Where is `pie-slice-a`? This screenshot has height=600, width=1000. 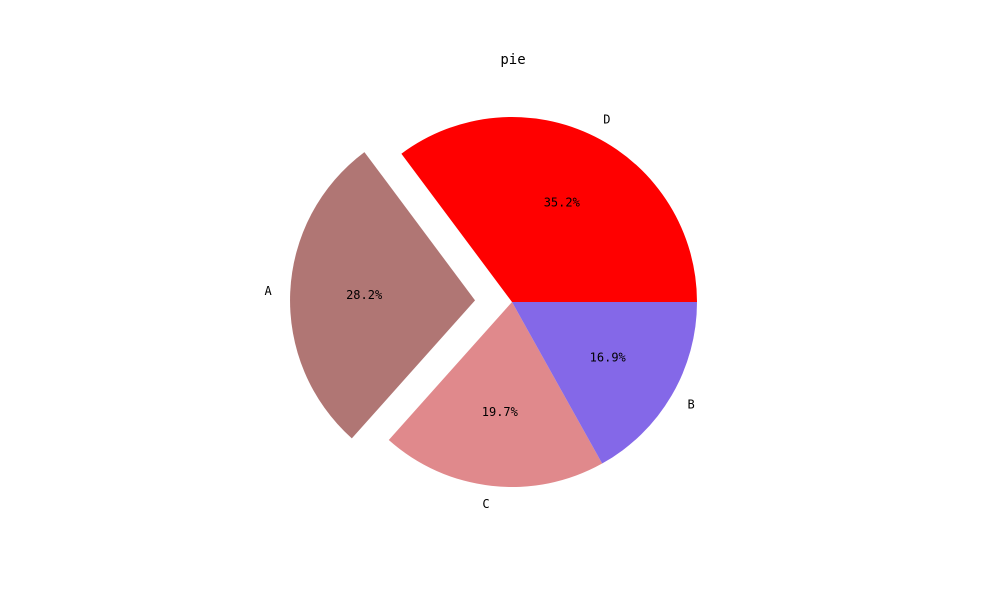 pie-slice-a is located at coordinates (383, 295).